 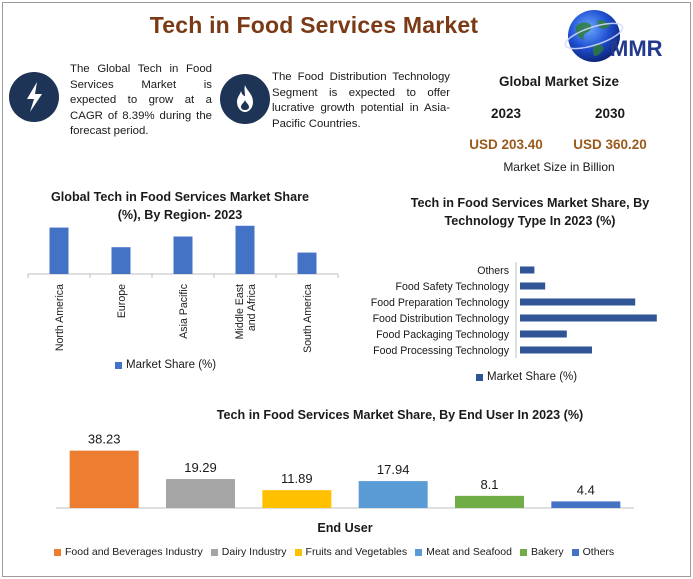 I want to click on enduser-bar-meat-and-seafood, so click(x=393, y=494).